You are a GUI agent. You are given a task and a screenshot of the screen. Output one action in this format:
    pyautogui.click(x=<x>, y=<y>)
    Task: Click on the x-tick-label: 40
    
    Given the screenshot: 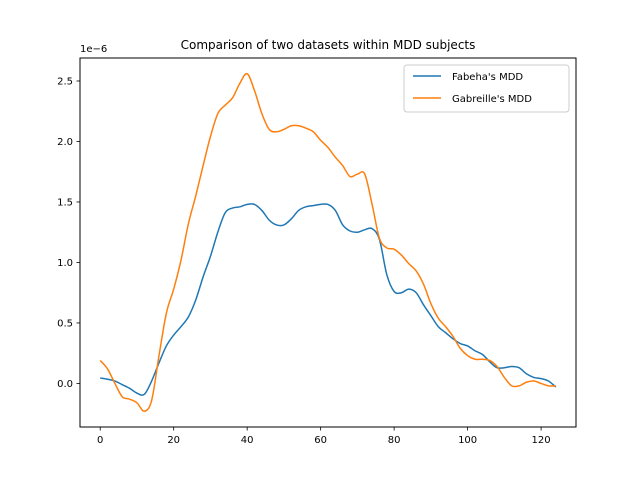 What is the action you would take?
    pyautogui.click(x=247, y=440)
    